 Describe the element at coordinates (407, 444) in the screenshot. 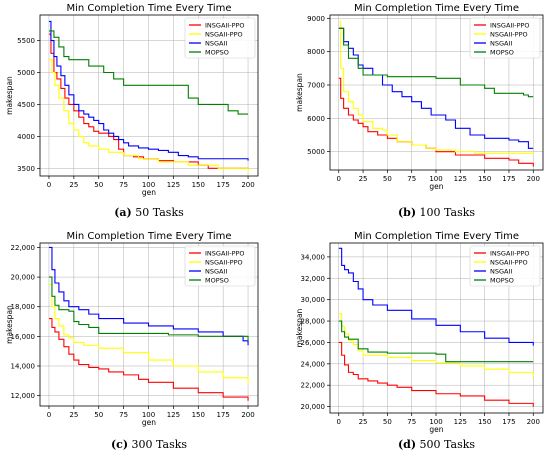

I see `caption-letter: (d)` at that location.